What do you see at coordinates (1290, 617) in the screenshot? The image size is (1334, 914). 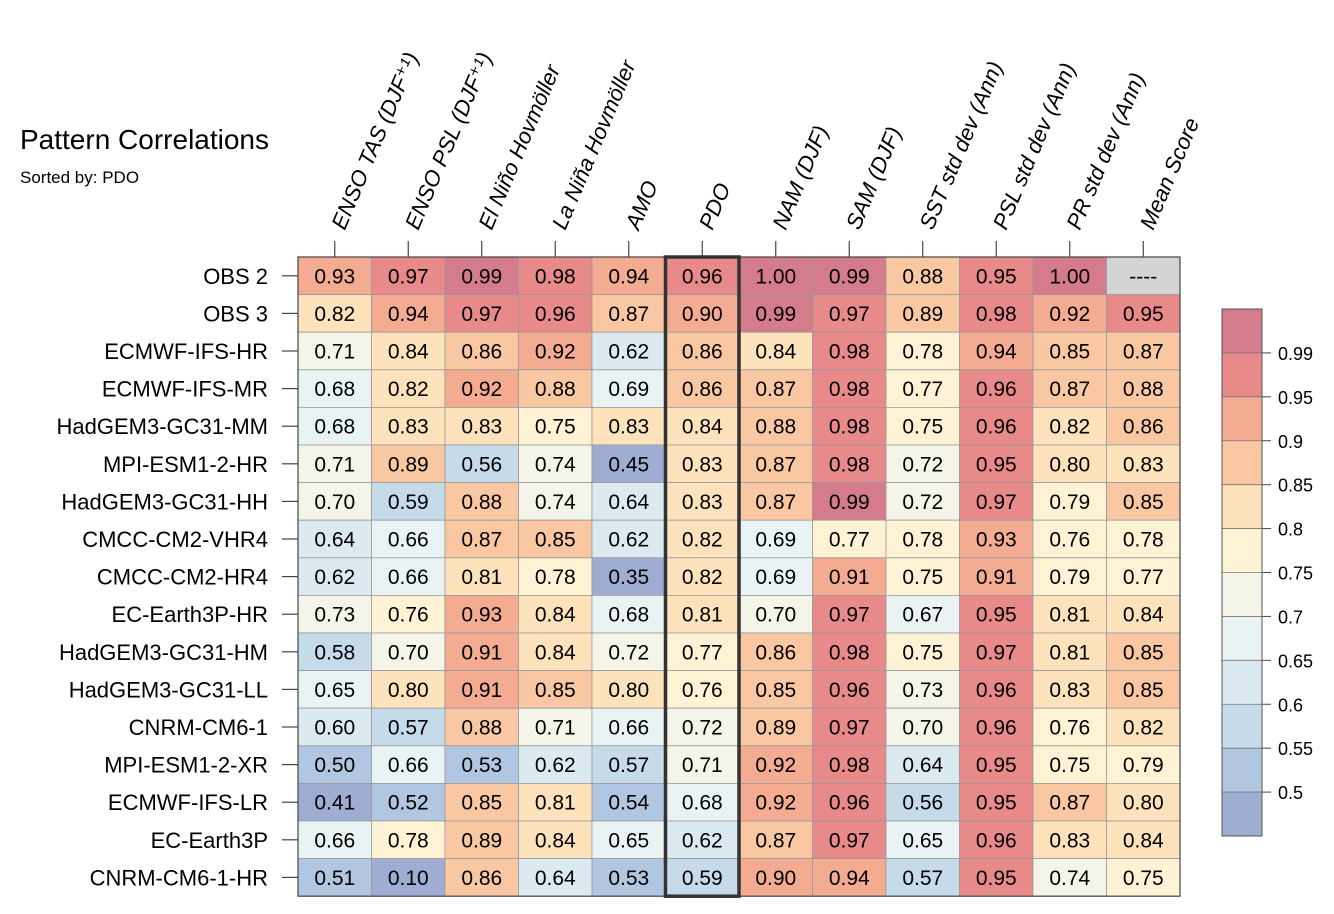 I see `colorbar-tick-label: 0.7` at bounding box center [1290, 617].